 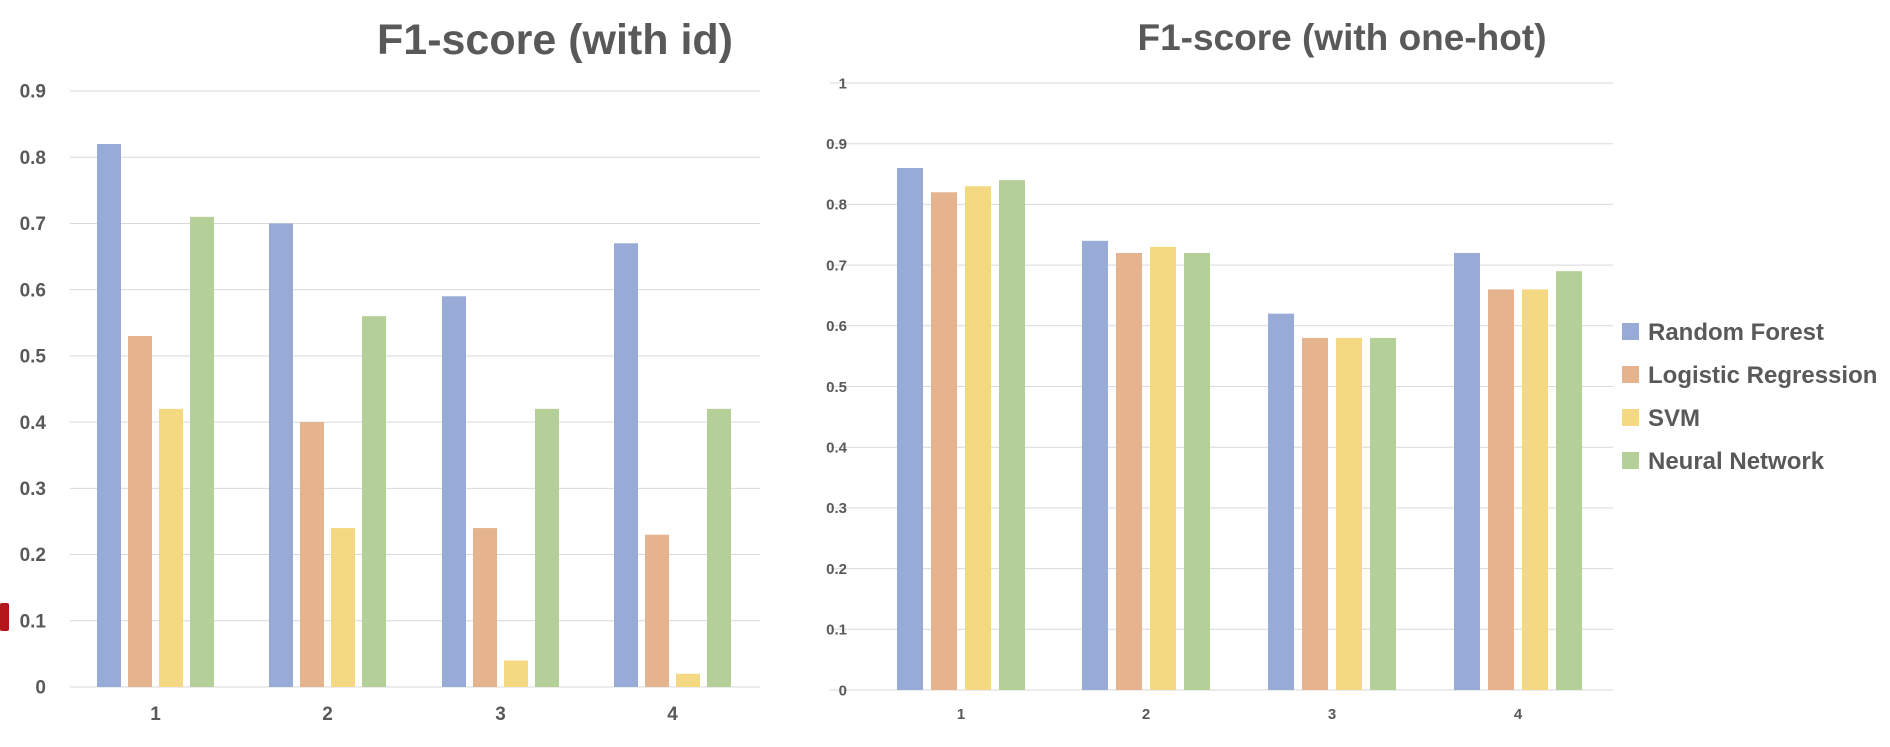 What do you see at coordinates (33, 390) in the screenshot?
I see `y-axis: 0 0.1 0.2 0.3 0.4 0.5 0.6 0.7 0.8 0.9` at bounding box center [33, 390].